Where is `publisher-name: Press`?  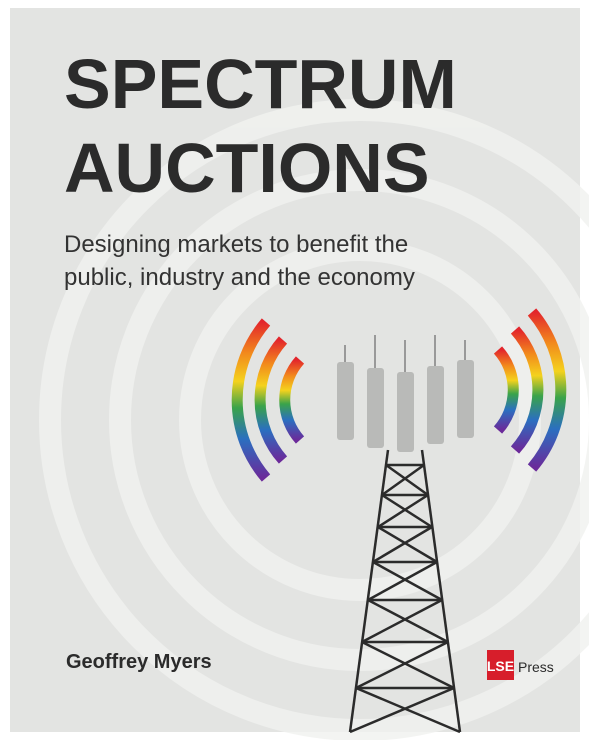
publisher-name: Press is located at coordinates (536, 667).